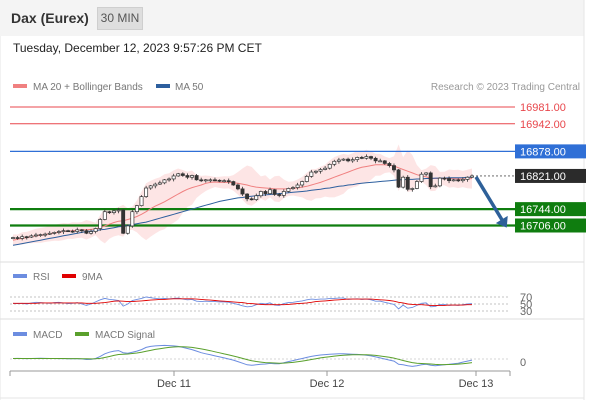 This screenshot has width=590, height=400. Describe the element at coordinates (543, 125) in the screenshot. I see `resistance-label: 16942.00` at that location.